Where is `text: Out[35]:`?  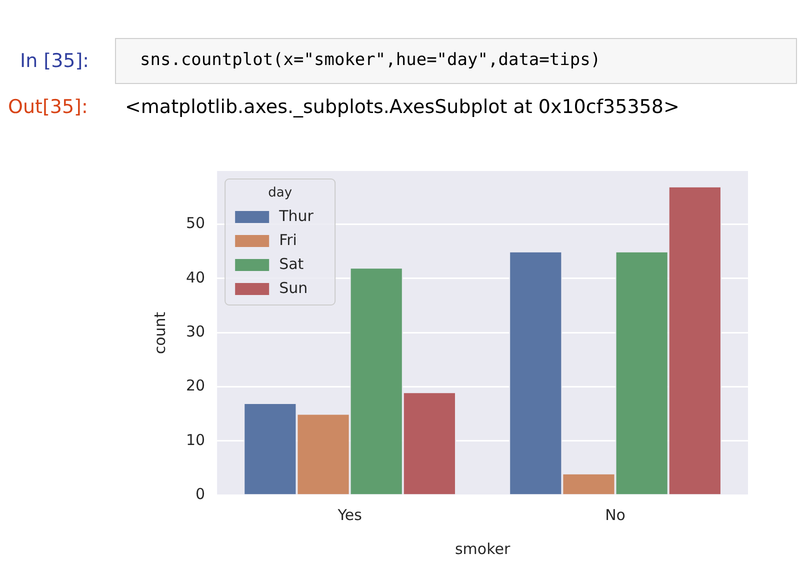 text: Out[35]: is located at coordinates (48, 107).